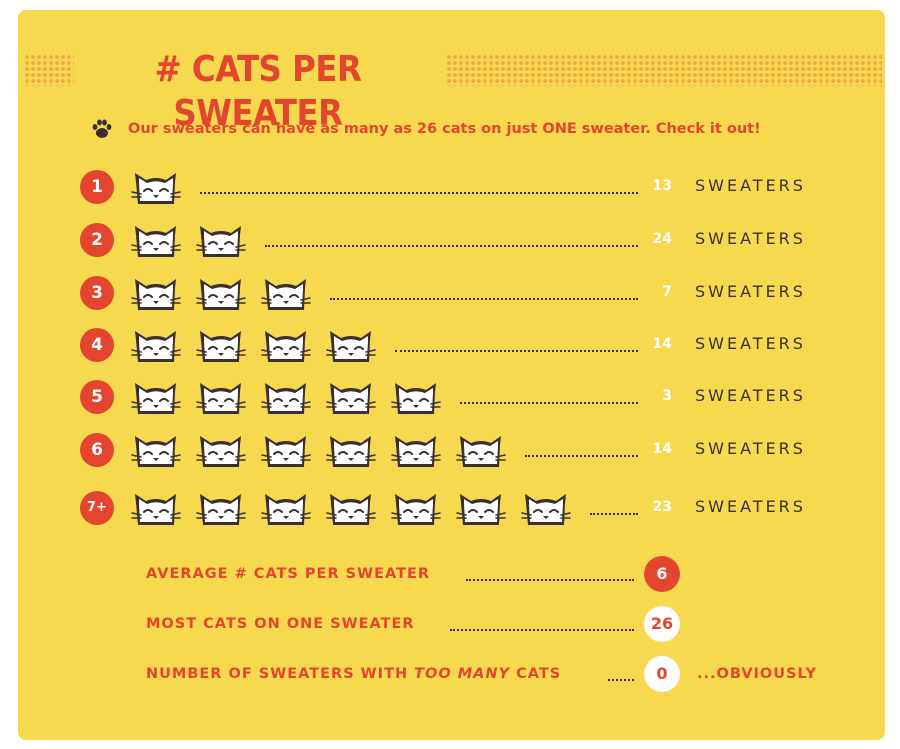 This screenshot has height=749, width=900. Describe the element at coordinates (662, 674) in the screenshot. I see `stat-value-badge: 0` at that location.